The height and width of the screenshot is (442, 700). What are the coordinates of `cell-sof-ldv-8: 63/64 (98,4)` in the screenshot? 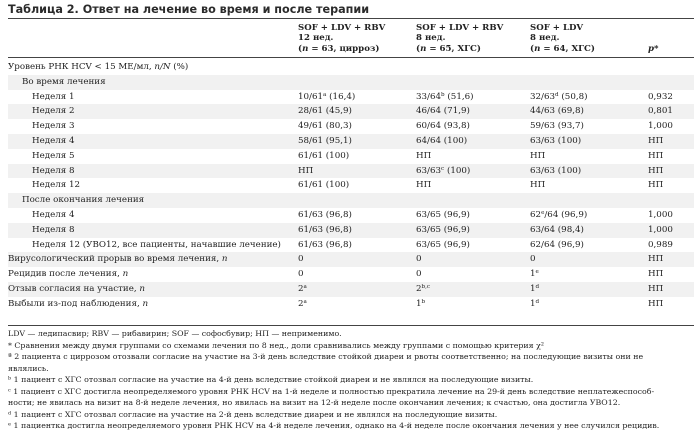 It's located at (557, 229).